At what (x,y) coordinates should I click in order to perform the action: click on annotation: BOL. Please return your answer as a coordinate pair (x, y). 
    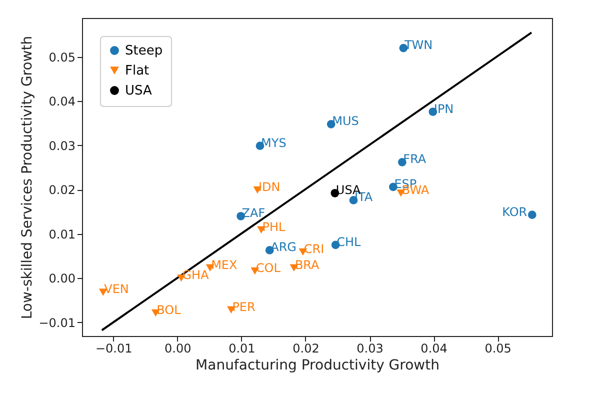
    Looking at the image, I should click on (169, 310).